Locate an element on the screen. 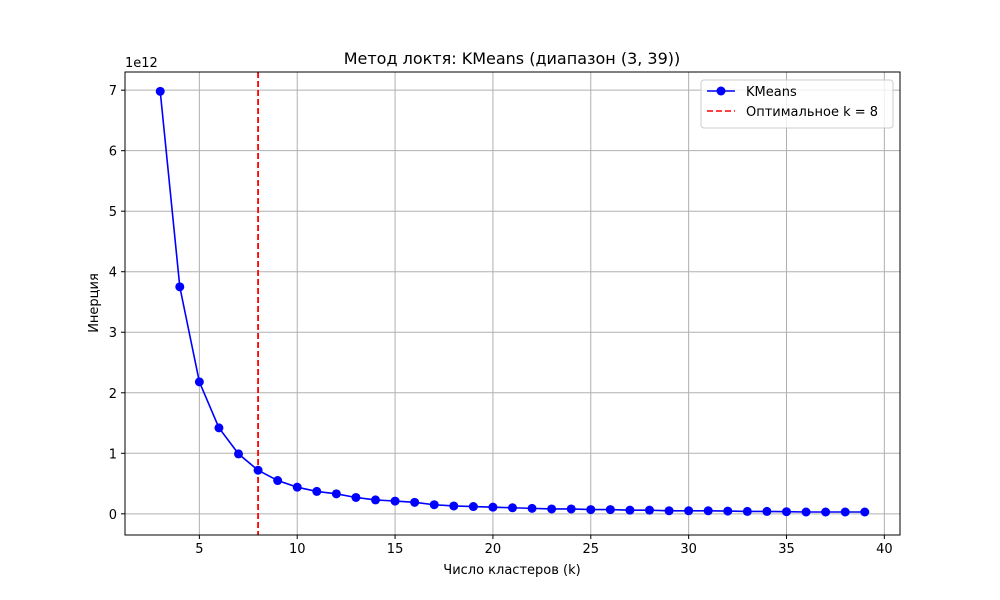 Image resolution: width=1000 pixels, height=600 pixels. y-tick-label: 1 is located at coordinates (113, 454).